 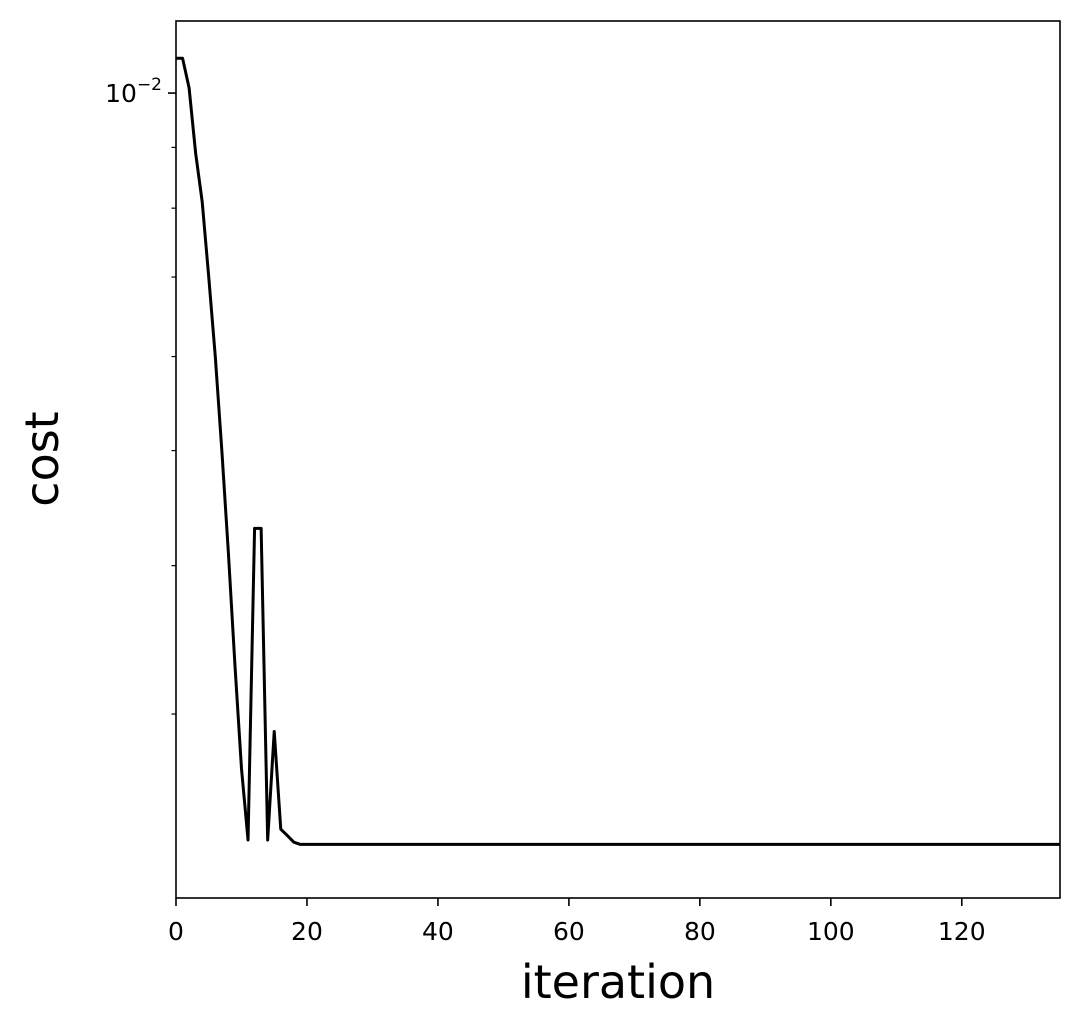 What do you see at coordinates (140, 395) in the screenshot?
I see `y-axis-ticks: 10−2` at bounding box center [140, 395].